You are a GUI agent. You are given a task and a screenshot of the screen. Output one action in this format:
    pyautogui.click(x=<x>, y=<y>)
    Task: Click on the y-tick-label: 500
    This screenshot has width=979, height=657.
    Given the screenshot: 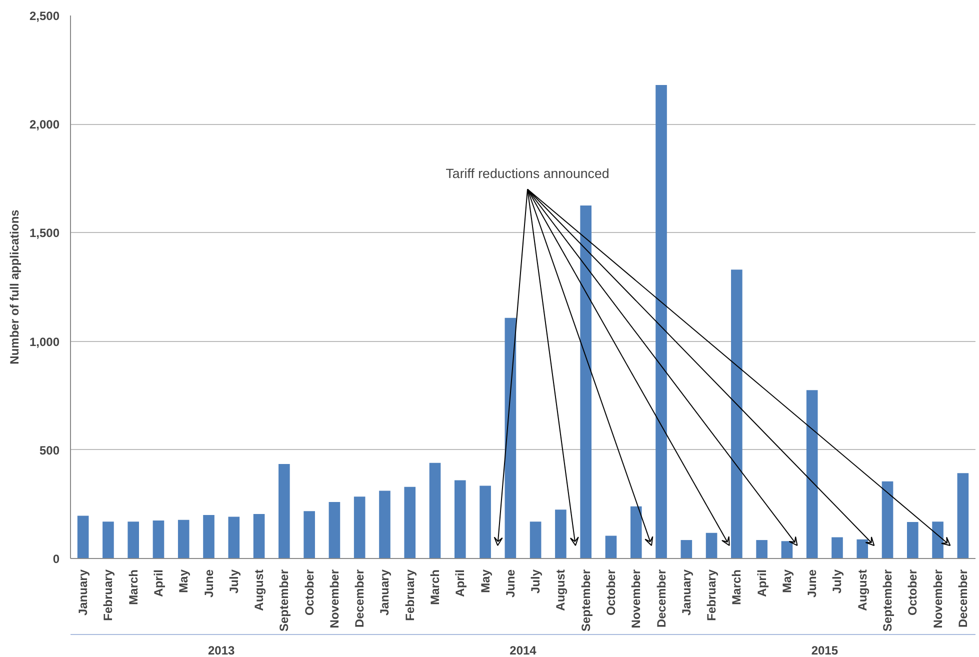 What is the action you would take?
    pyautogui.click(x=49, y=450)
    